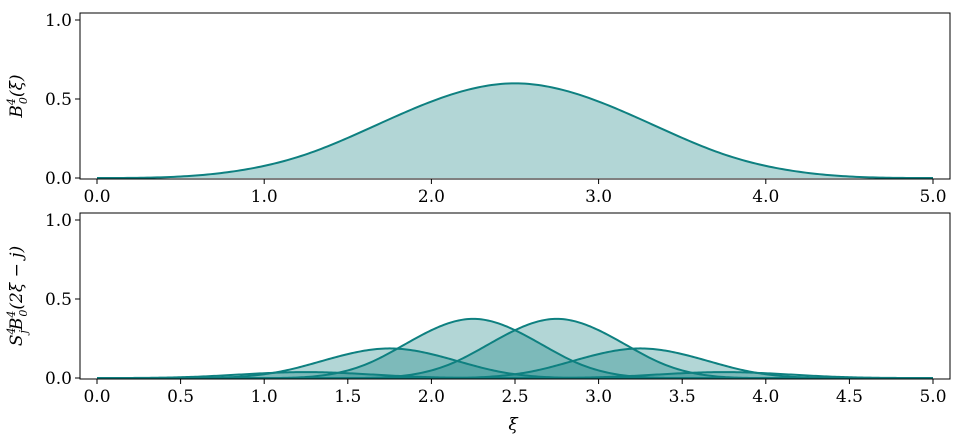 This screenshot has height=438, width=958. What do you see at coordinates (58, 179) in the screenshot?
I see `top-y-tick-label: 0.0` at bounding box center [58, 179].